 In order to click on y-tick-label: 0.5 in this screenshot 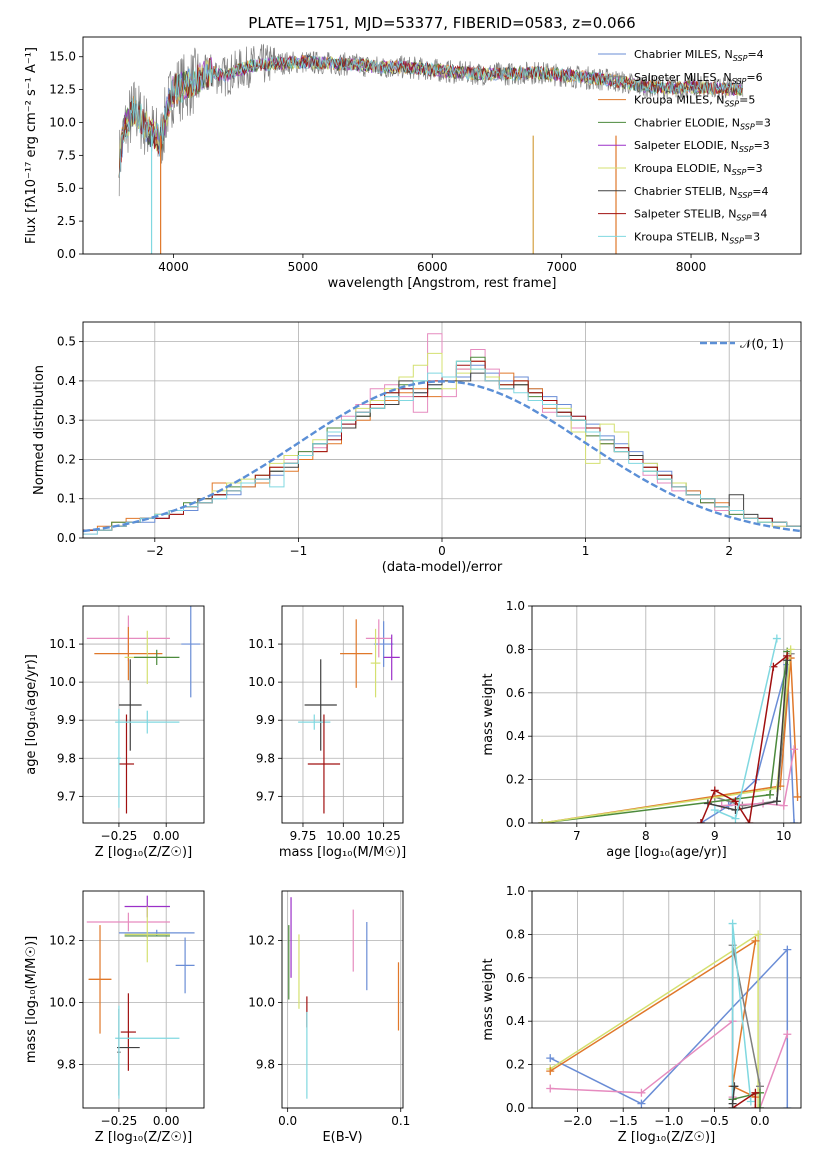, I will do `click(66, 342)`.